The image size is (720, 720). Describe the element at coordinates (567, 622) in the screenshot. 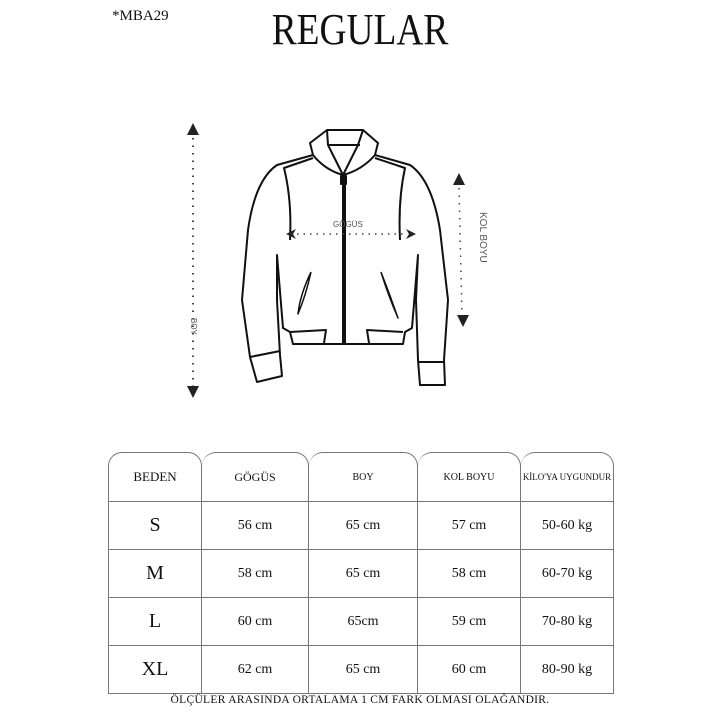

I see `value-cell: 70-80 kg` at that location.